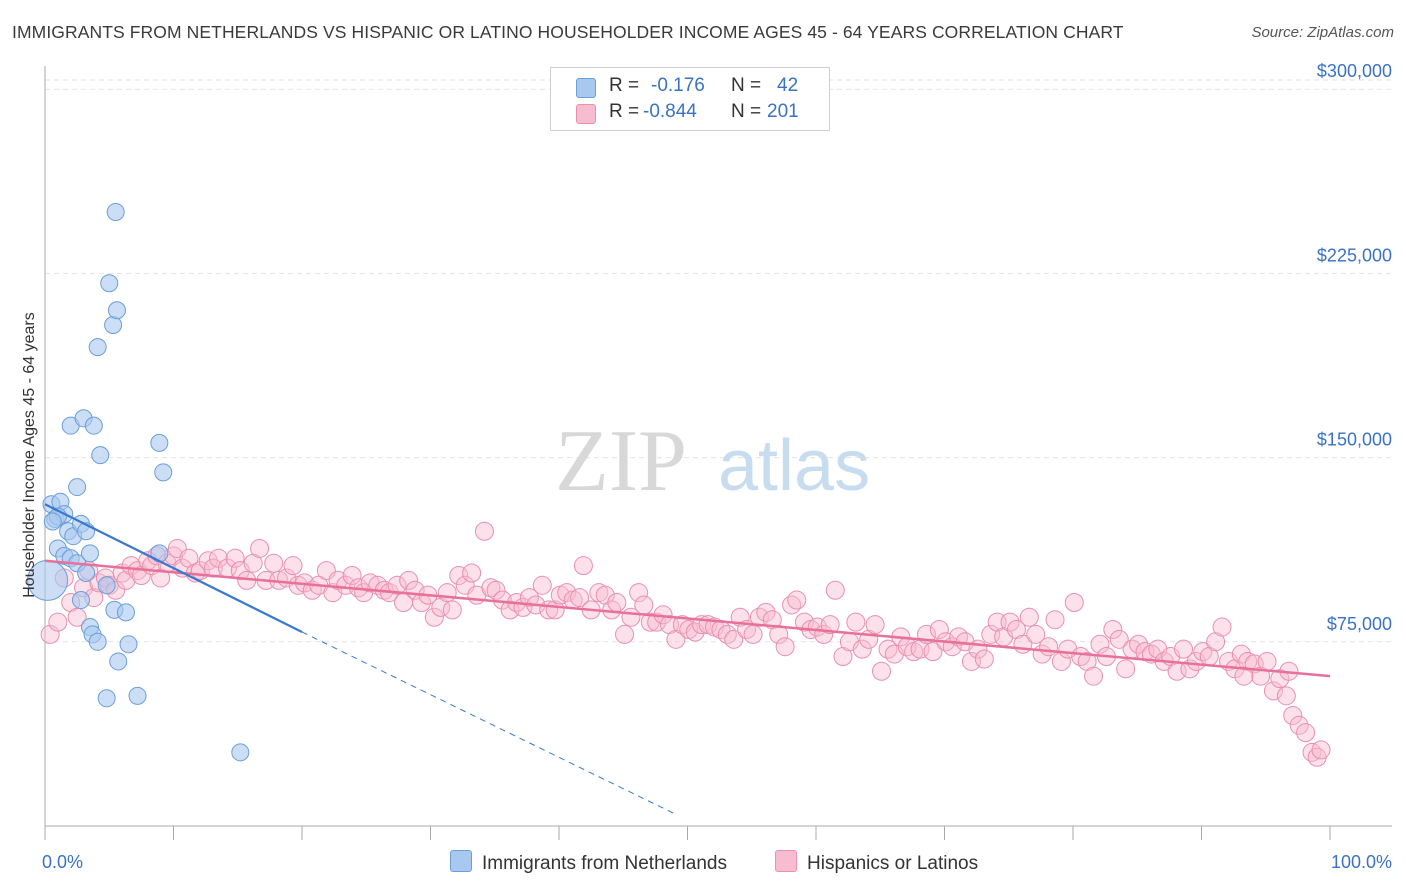 This screenshot has width=1406, height=892. Describe the element at coordinates (794, 466) in the screenshot. I see `watermark-atlas: atlas` at that location.